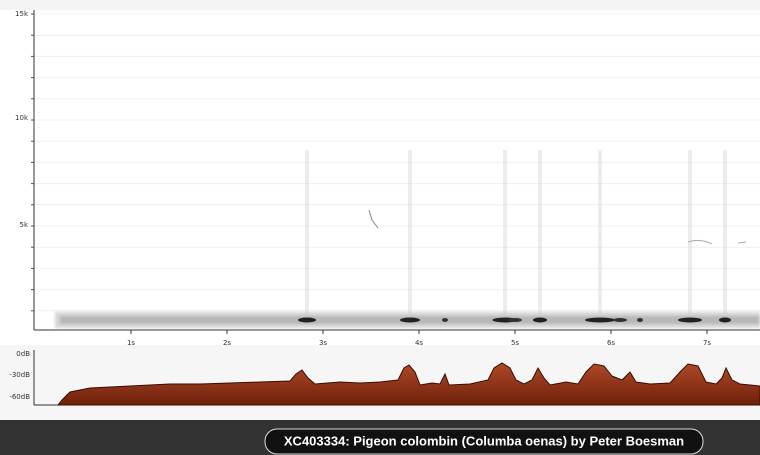 This screenshot has width=760, height=455. Describe the element at coordinates (611, 343) in the screenshot. I see `x-tick-label: 6s` at that location.